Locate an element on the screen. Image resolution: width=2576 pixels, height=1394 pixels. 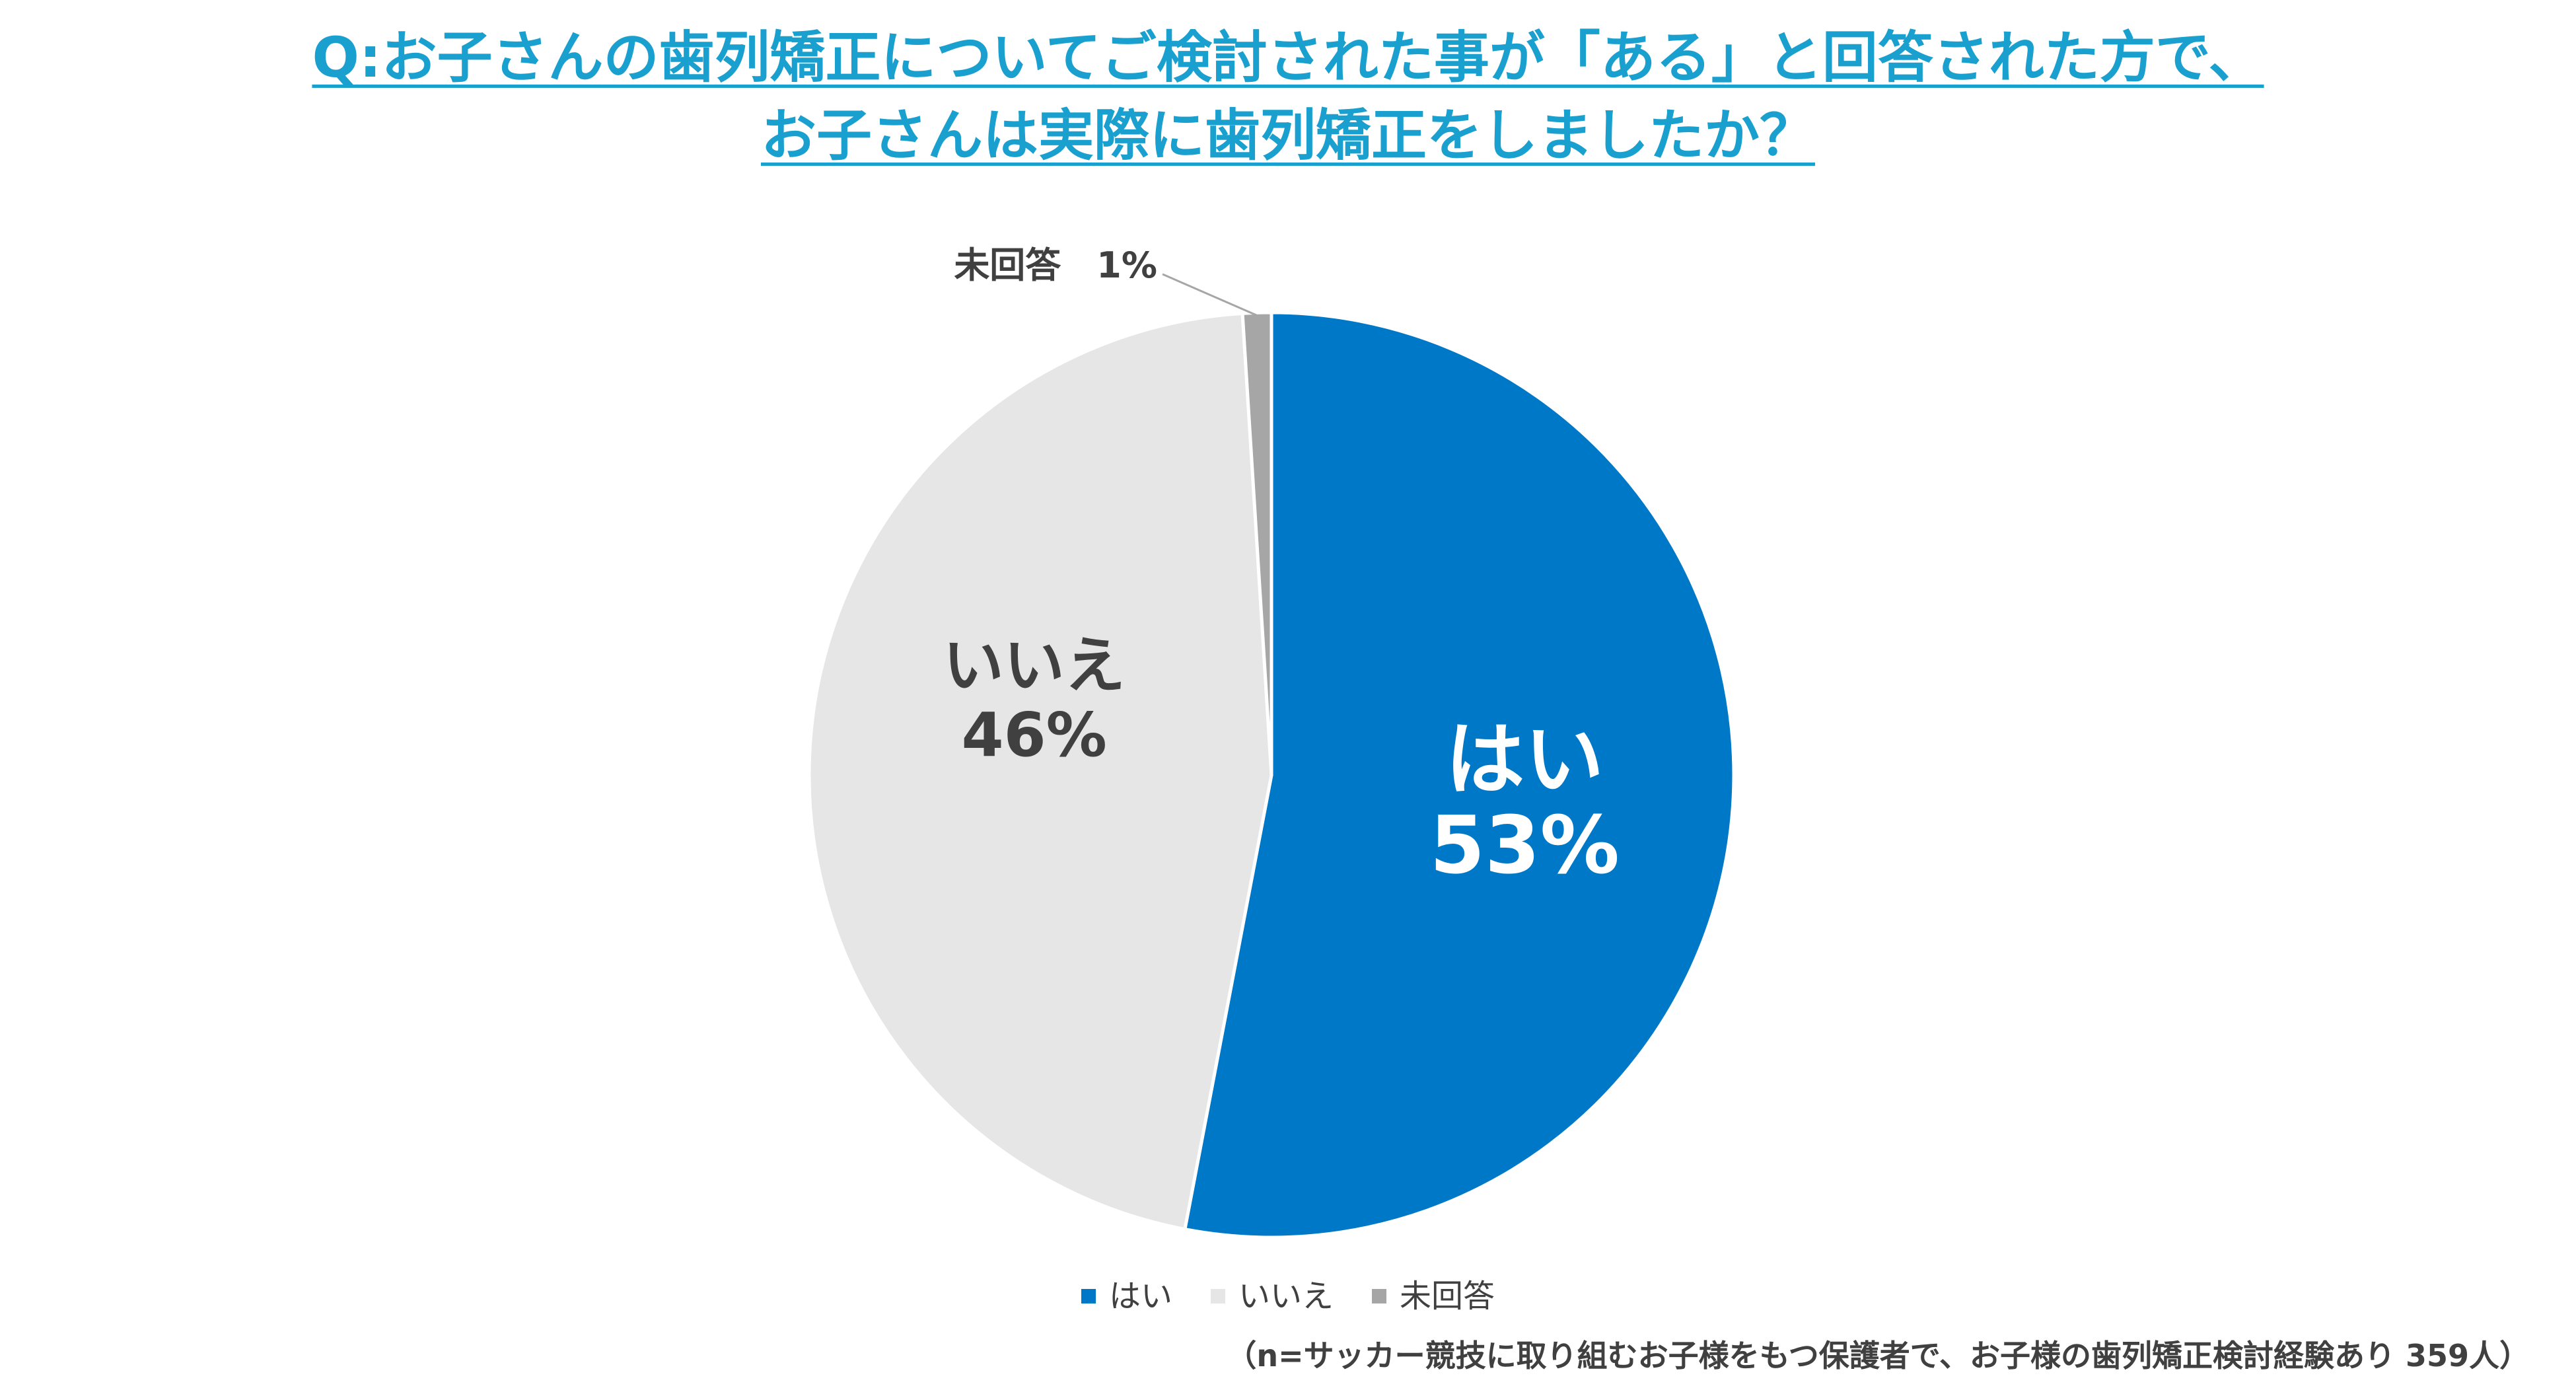
chart-title-line1: Q:お子さんの歯列矯正についてご検討された事が「ある」と回答された方で、 is located at coordinates (1288, 57).